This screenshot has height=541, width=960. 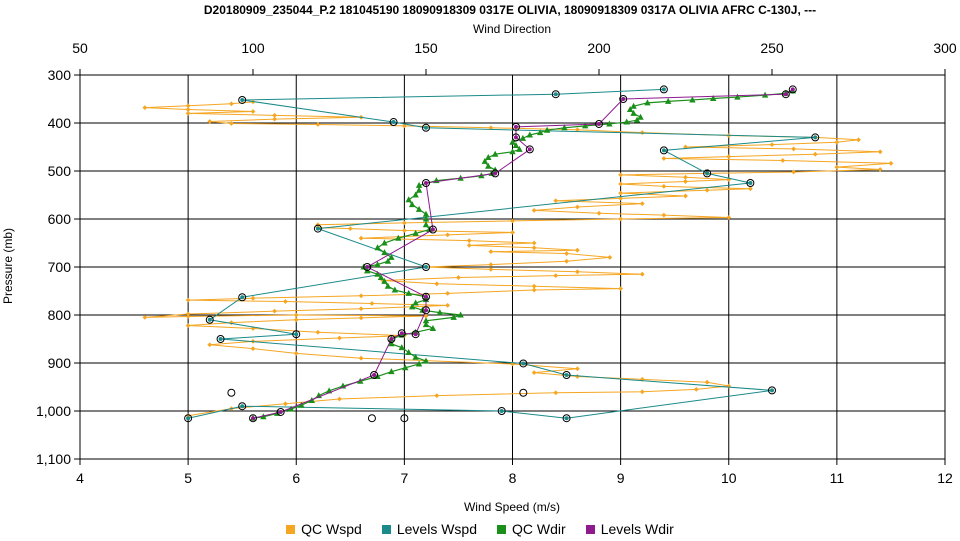 What do you see at coordinates (404, 478) in the screenshot?
I see `x-tick-label: 7` at bounding box center [404, 478].